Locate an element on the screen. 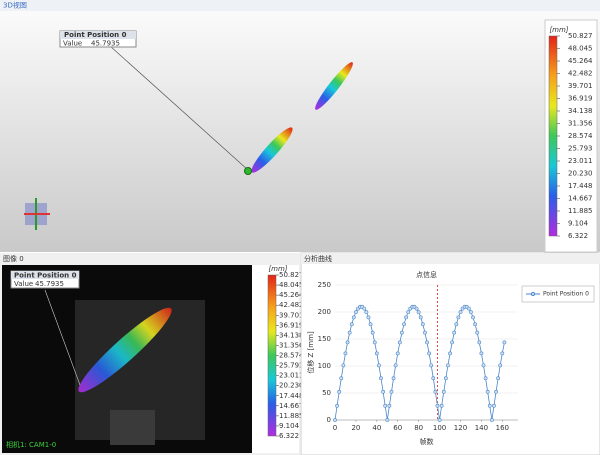 This screenshot has width=600, height=455. y-tick-label: 100 is located at coordinates (324, 366).